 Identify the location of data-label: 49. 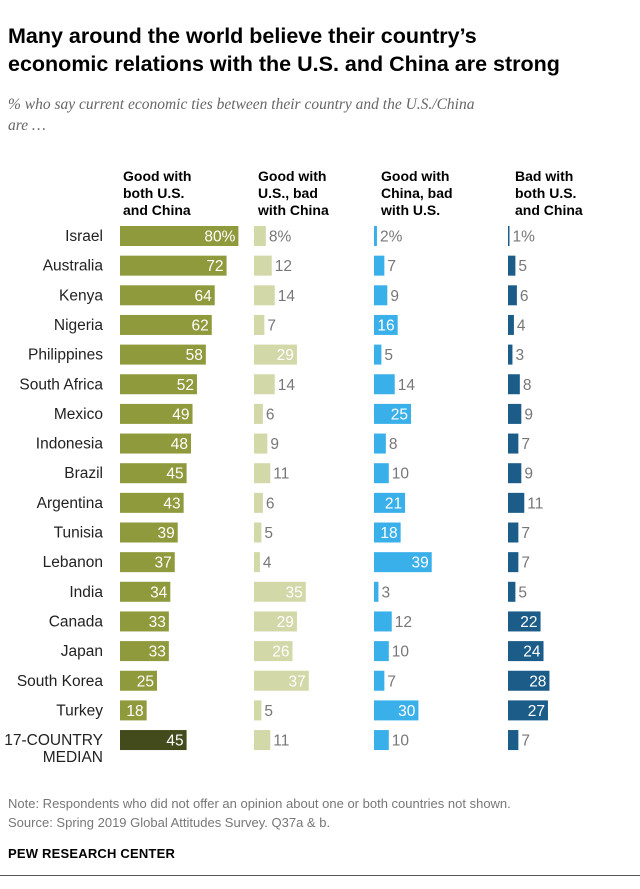
(180, 414).